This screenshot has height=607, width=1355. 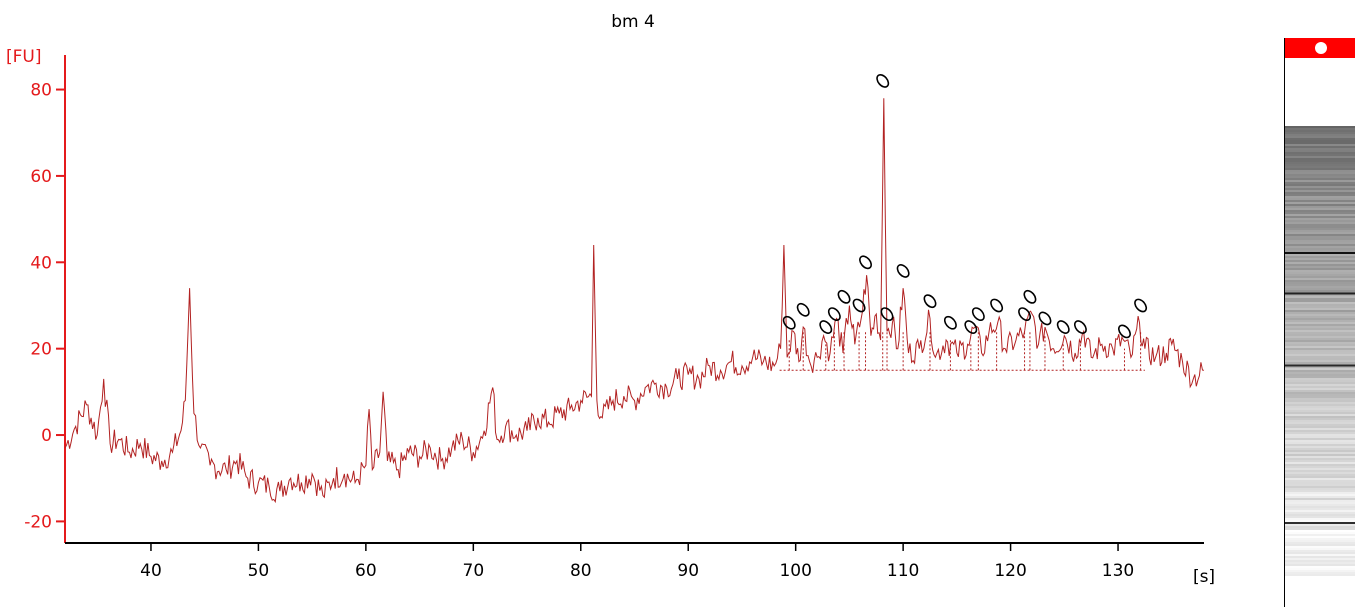 I want to click on chart-title: bm 4, so click(x=633, y=22).